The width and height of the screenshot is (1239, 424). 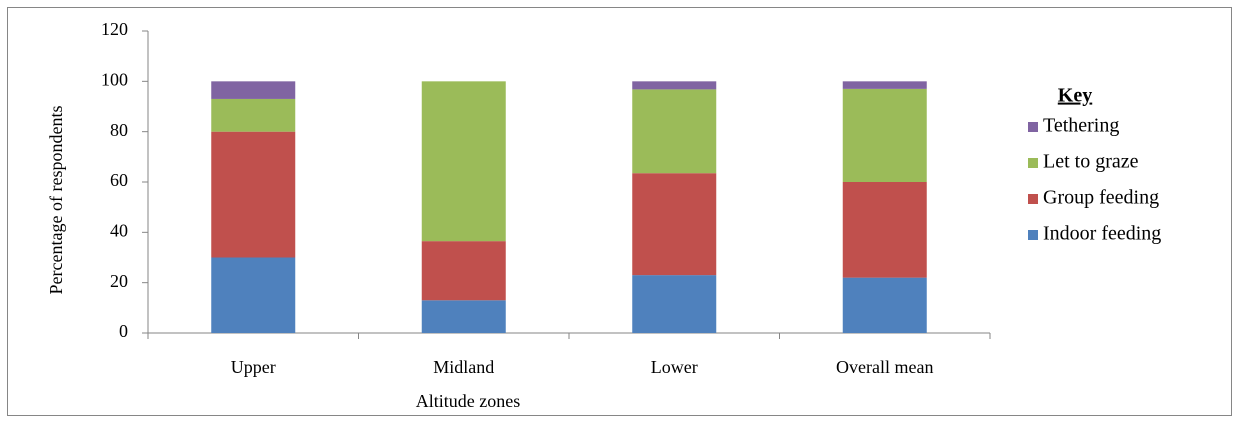 I want to click on y-tick-label: 120, so click(x=114, y=29).